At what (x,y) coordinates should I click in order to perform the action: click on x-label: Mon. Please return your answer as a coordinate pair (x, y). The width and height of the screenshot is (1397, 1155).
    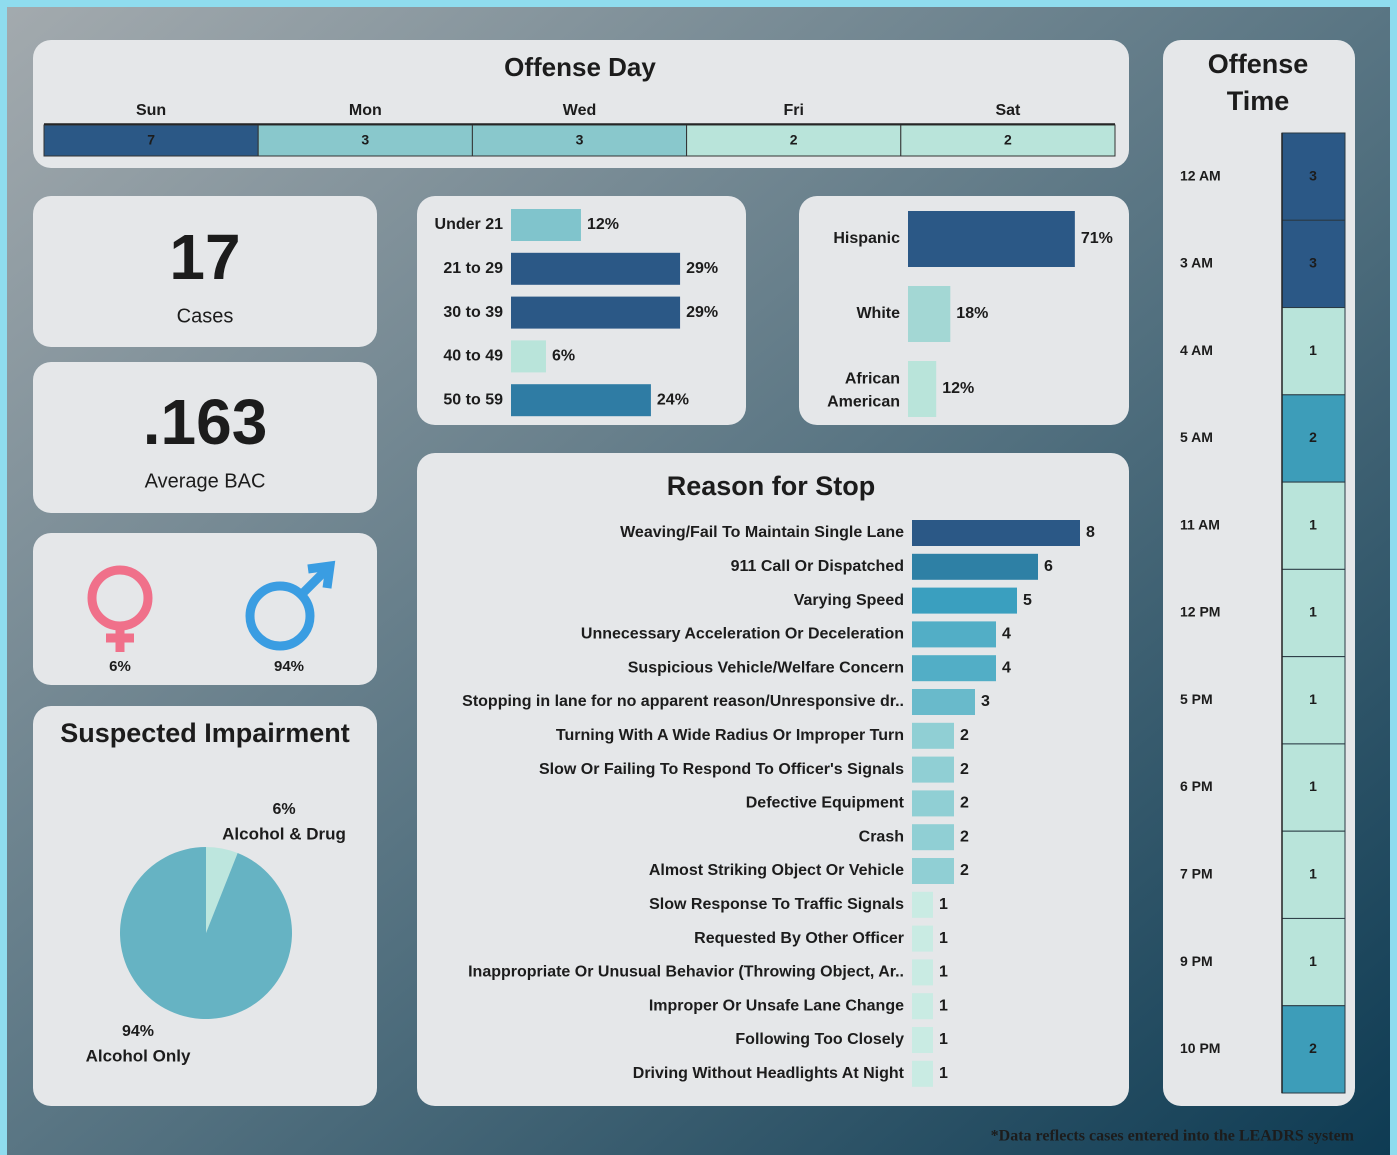
    Looking at the image, I should click on (365, 110).